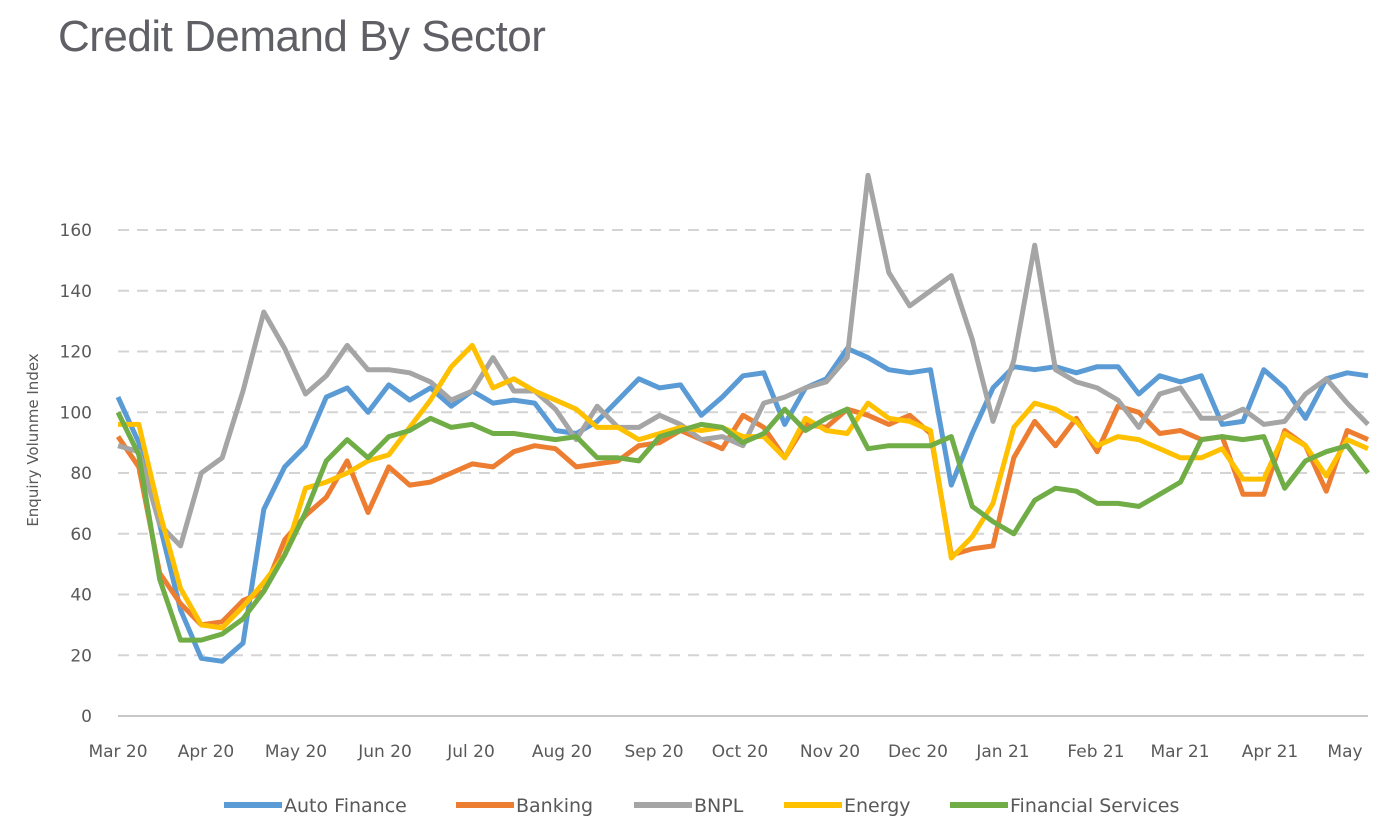  I want to click on y-tick-label: 60, so click(81, 535).